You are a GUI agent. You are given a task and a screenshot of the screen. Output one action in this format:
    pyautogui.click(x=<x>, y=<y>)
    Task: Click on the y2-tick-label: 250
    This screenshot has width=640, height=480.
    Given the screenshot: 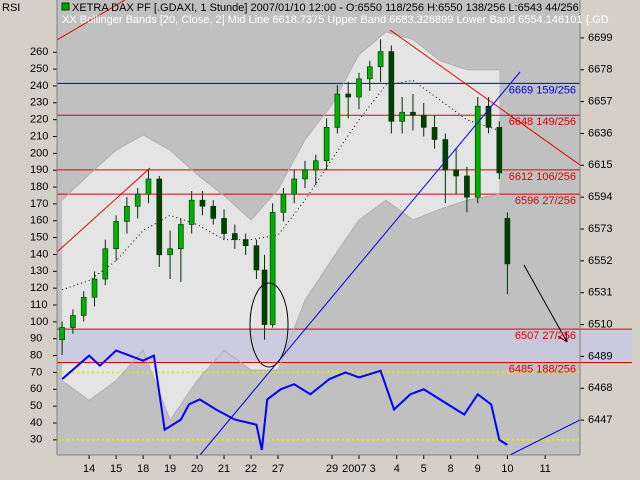 What is the action you would take?
    pyautogui.click(x=39, y=69)
    